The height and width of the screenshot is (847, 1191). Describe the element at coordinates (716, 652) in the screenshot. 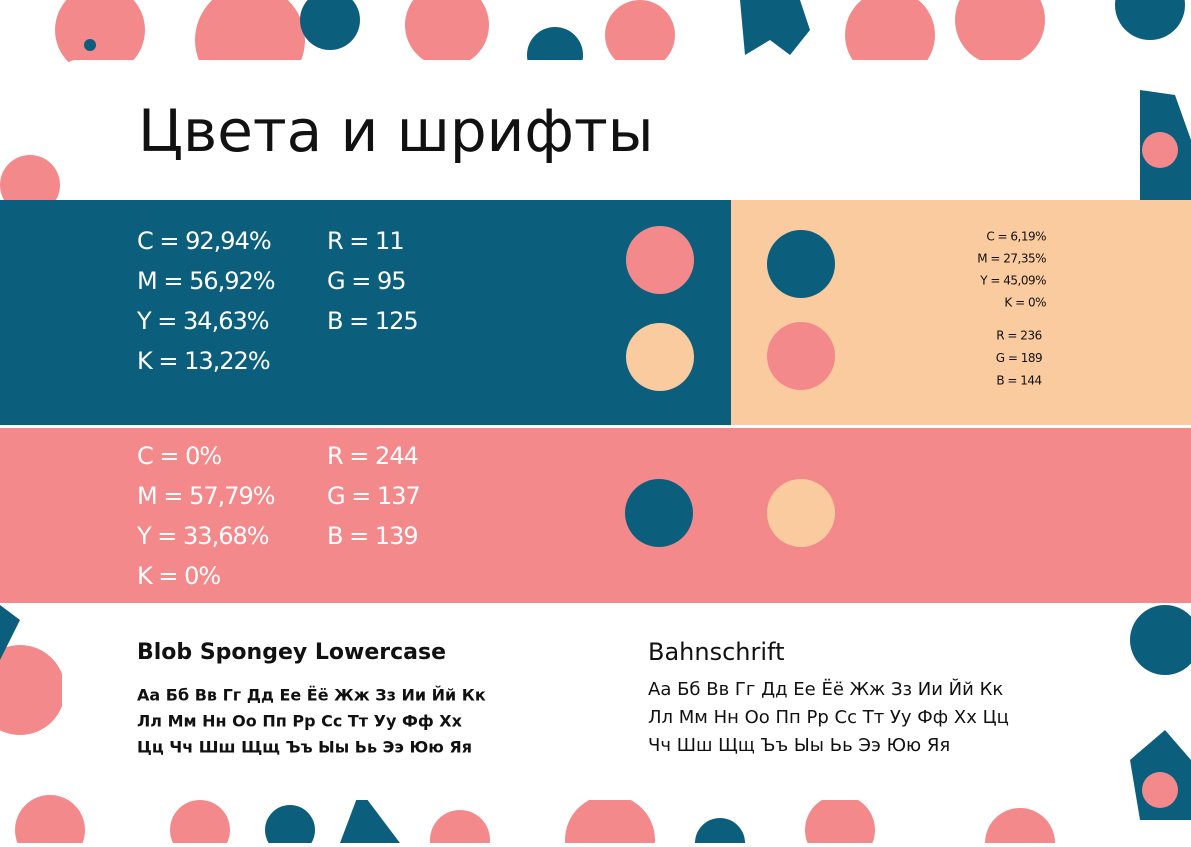

I see `font-name: Bahnschrift` at that location.